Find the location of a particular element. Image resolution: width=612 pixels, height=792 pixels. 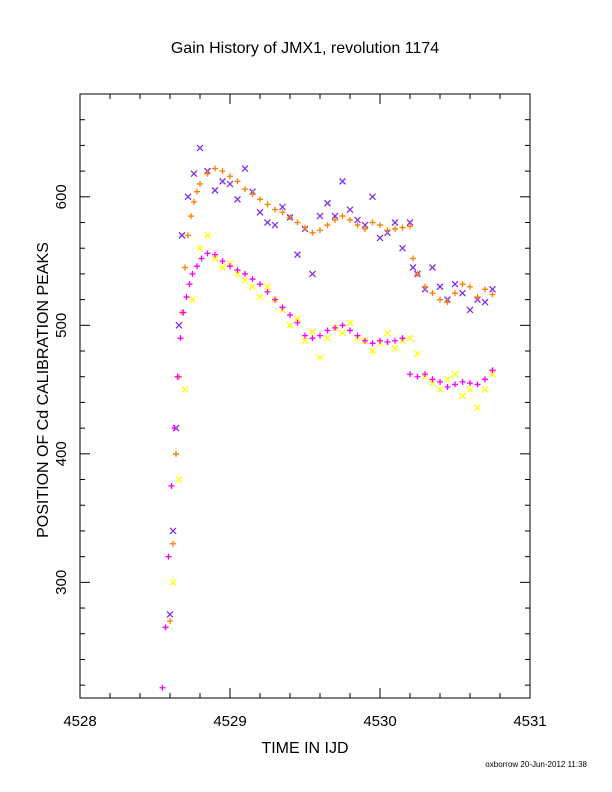

x-tick-label: 4529 is located at coordinates (229, 721).